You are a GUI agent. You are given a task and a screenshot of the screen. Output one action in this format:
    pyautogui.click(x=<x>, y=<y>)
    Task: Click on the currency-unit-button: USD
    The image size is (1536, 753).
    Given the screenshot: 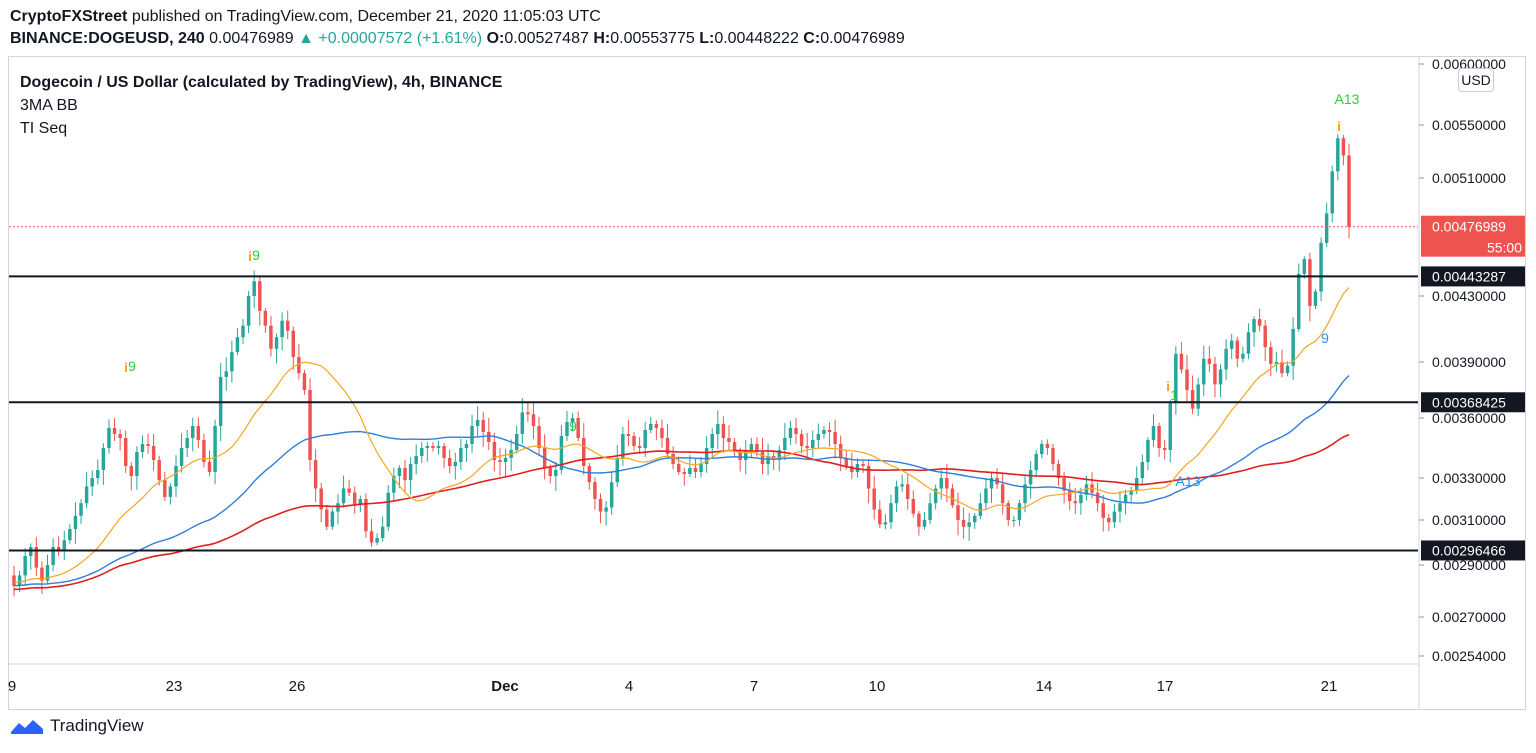 What is the action you would take?
    pyautogui.click(x=1476, y=80)
    